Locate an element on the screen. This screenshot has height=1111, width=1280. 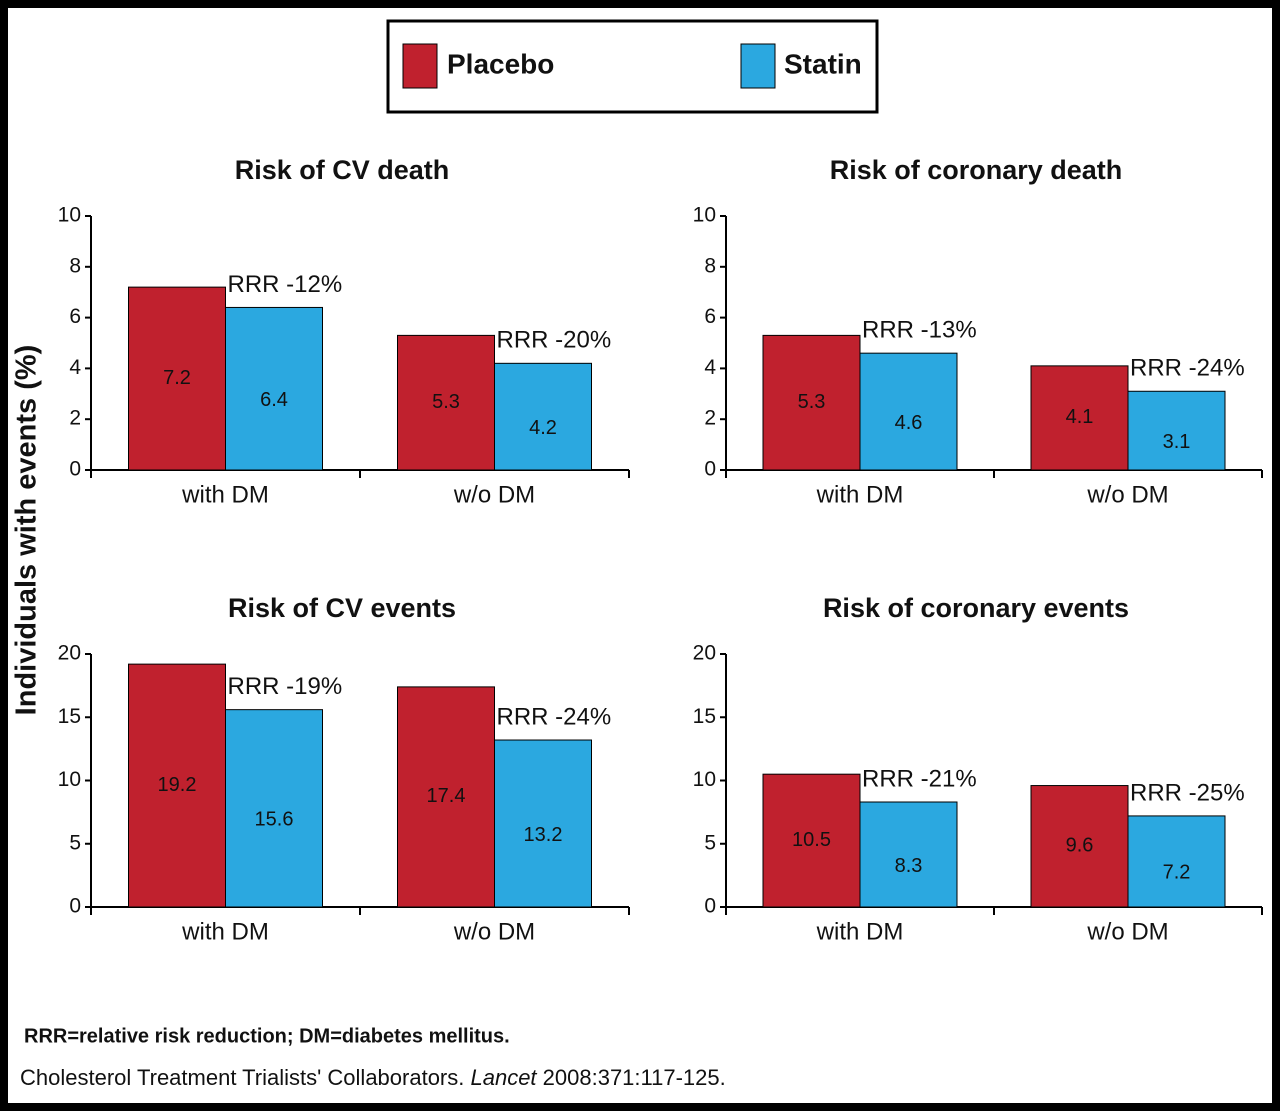
data-label: 10.5 is located at coordinates (811, 840).